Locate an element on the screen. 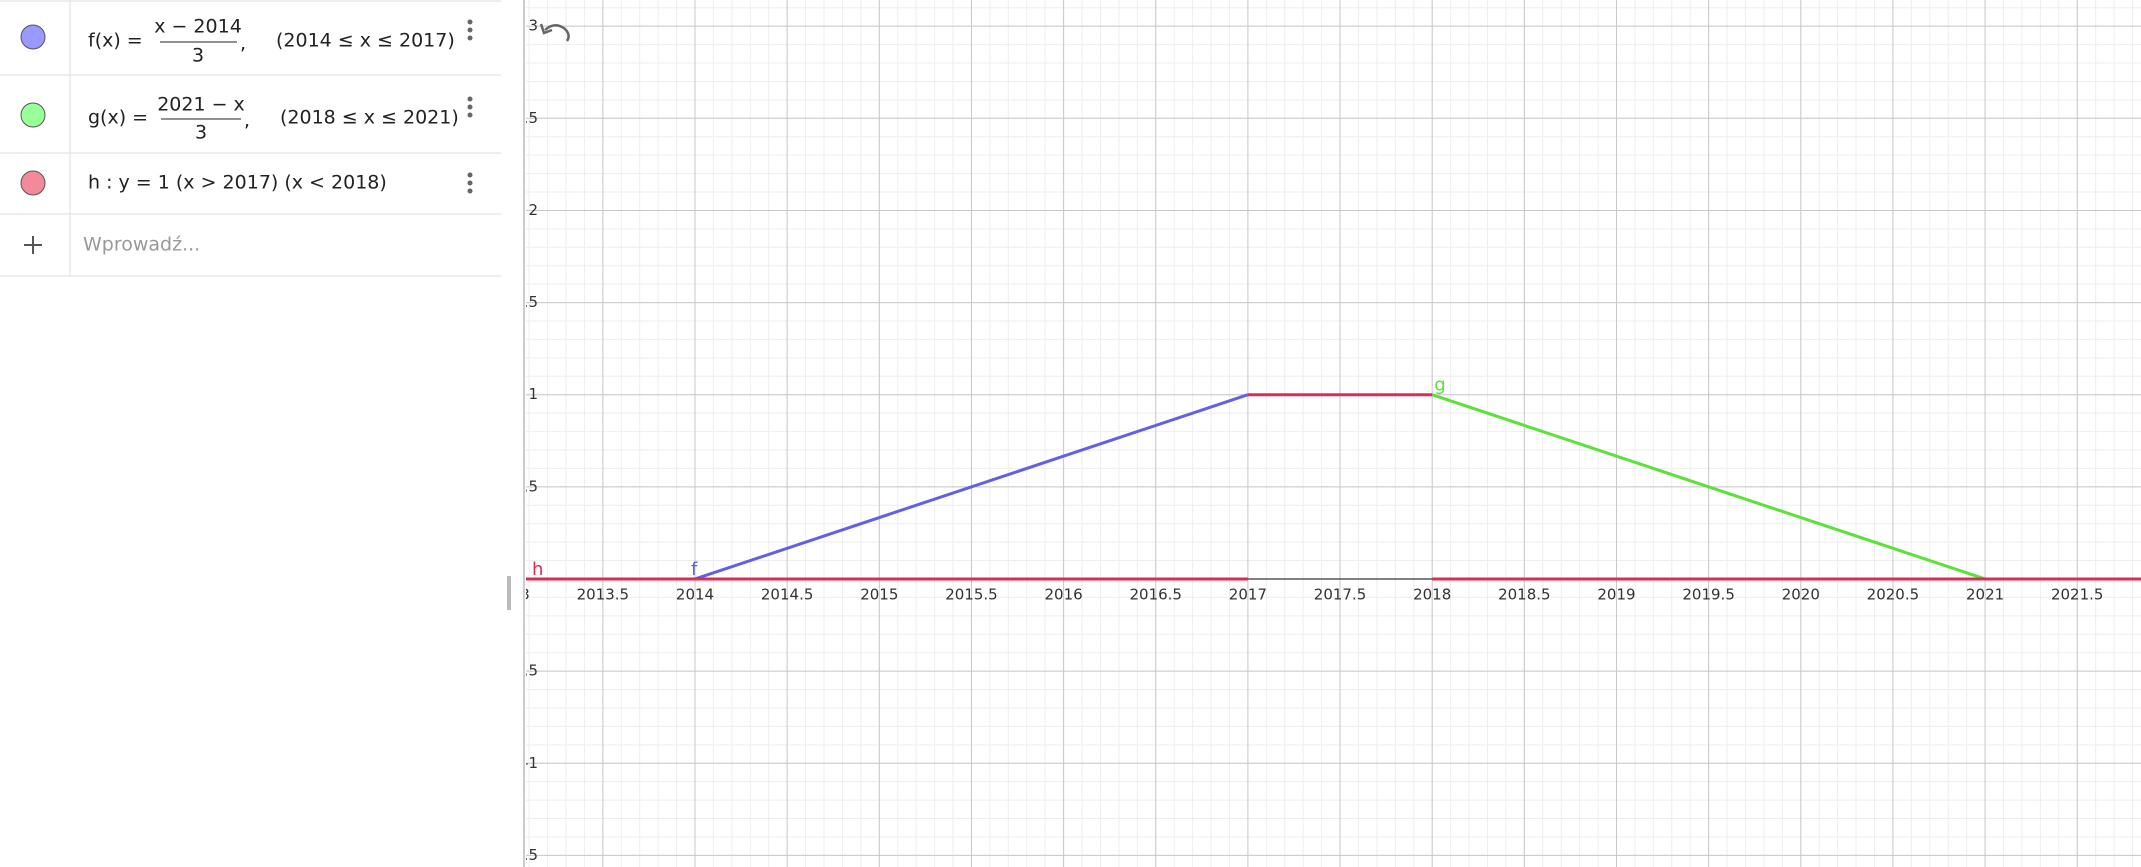  x-tick-label: 2015 is located at coordinates (879, 594).